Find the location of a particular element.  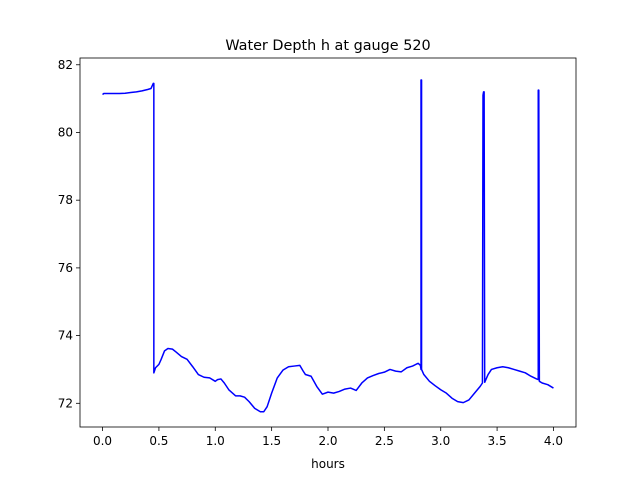

x-tick-label: 1.0 is located at coordinates (215, 441).